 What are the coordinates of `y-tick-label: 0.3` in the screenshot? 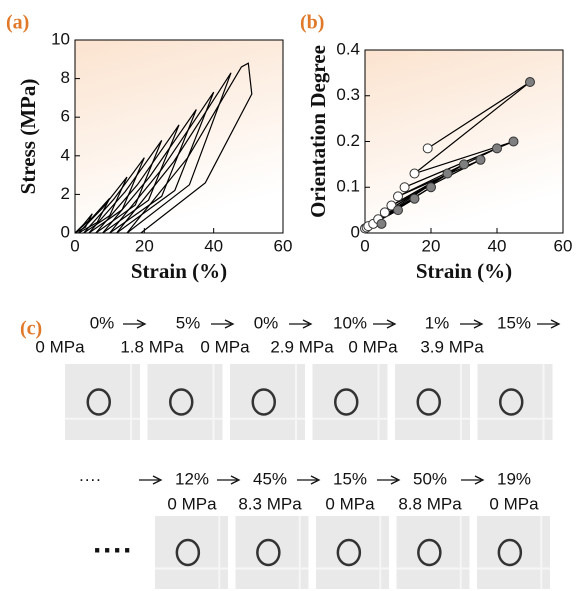 It's located at (348, 94).